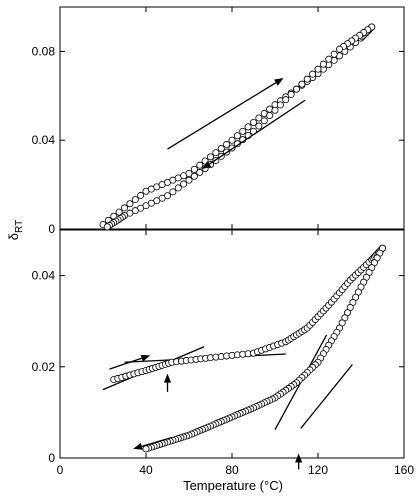 The height and width of the screenshot is (498, 420). Describe the element at coordinates (404, 470) in the screenshot. I see `x-tick-label: 160` at that location.